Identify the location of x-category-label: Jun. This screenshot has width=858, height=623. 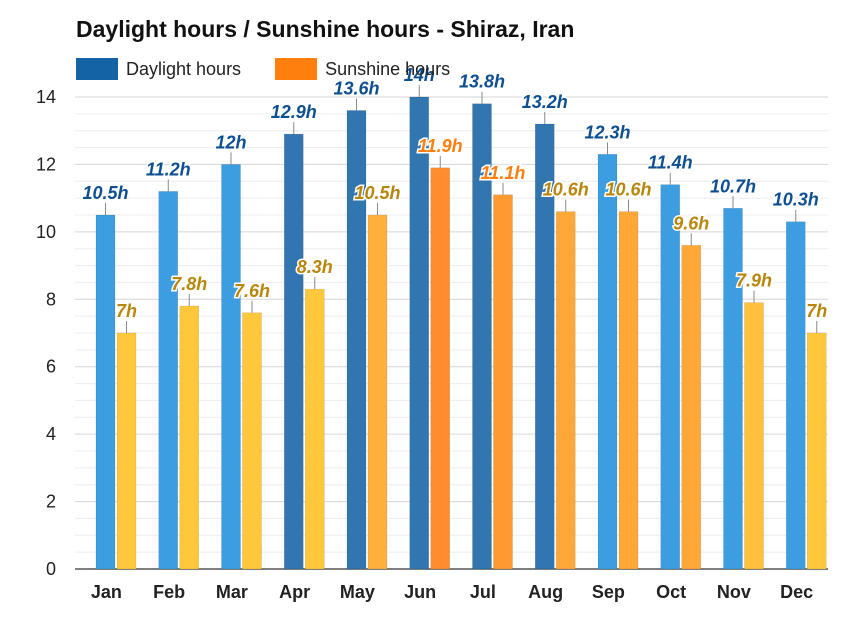
(420, 592).